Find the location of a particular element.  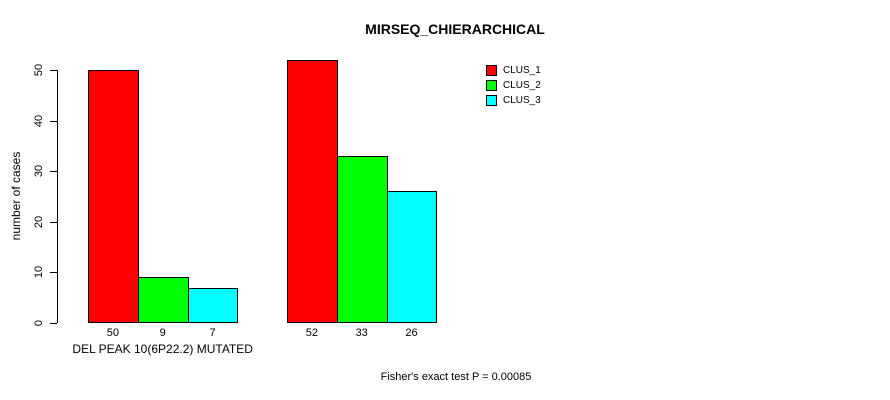

bar-value-label: 9 is located at coordinates (162, 333).